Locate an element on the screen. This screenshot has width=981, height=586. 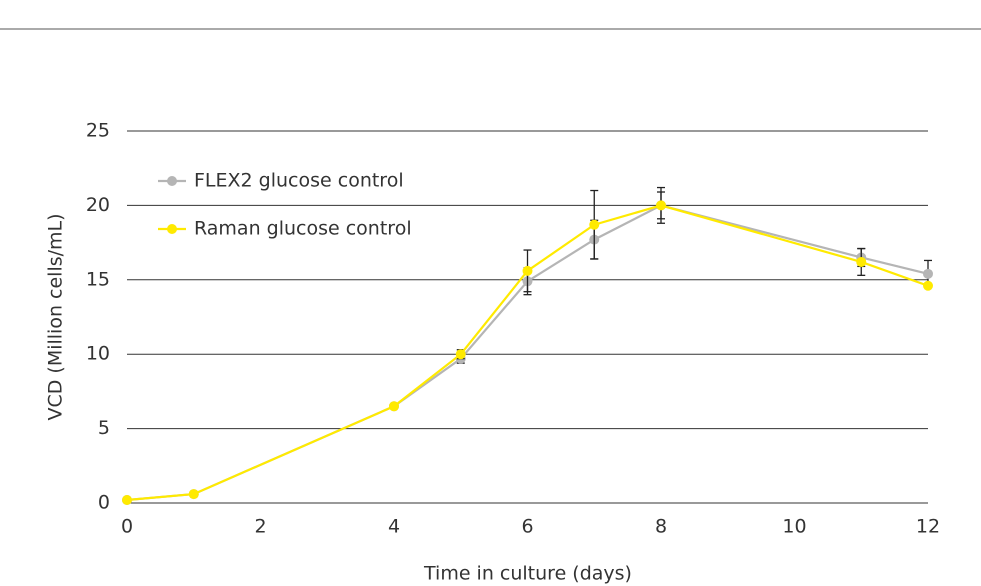
y-tick-label: 15 is located at coordinates (98, 279).